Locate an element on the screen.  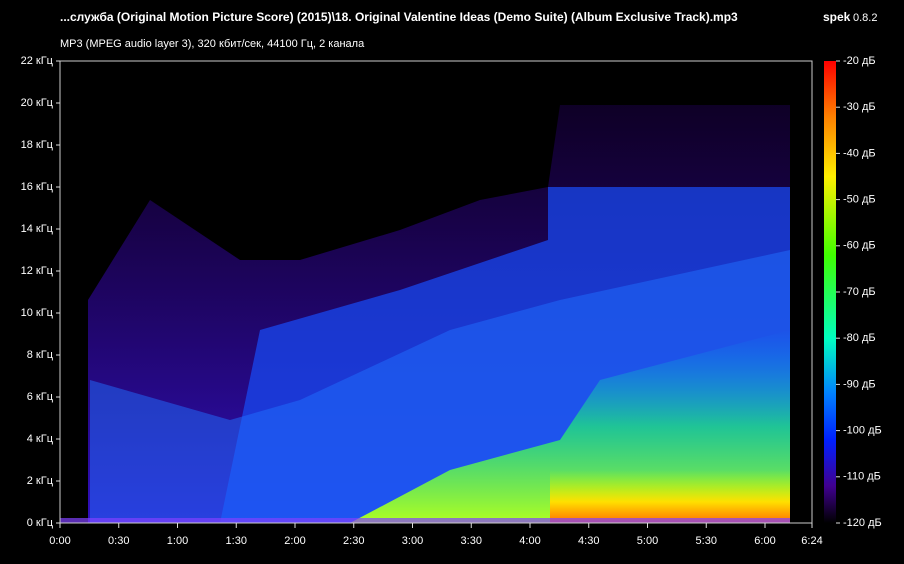
x-tick-label: 2:30 is located at coordinates (353, 541).